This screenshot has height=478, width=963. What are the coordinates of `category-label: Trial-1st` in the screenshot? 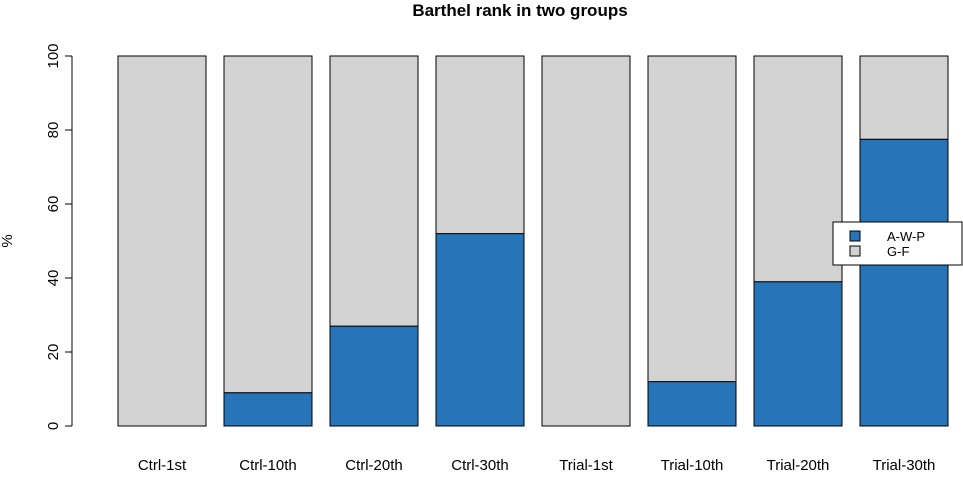 It's located at (586, 465).